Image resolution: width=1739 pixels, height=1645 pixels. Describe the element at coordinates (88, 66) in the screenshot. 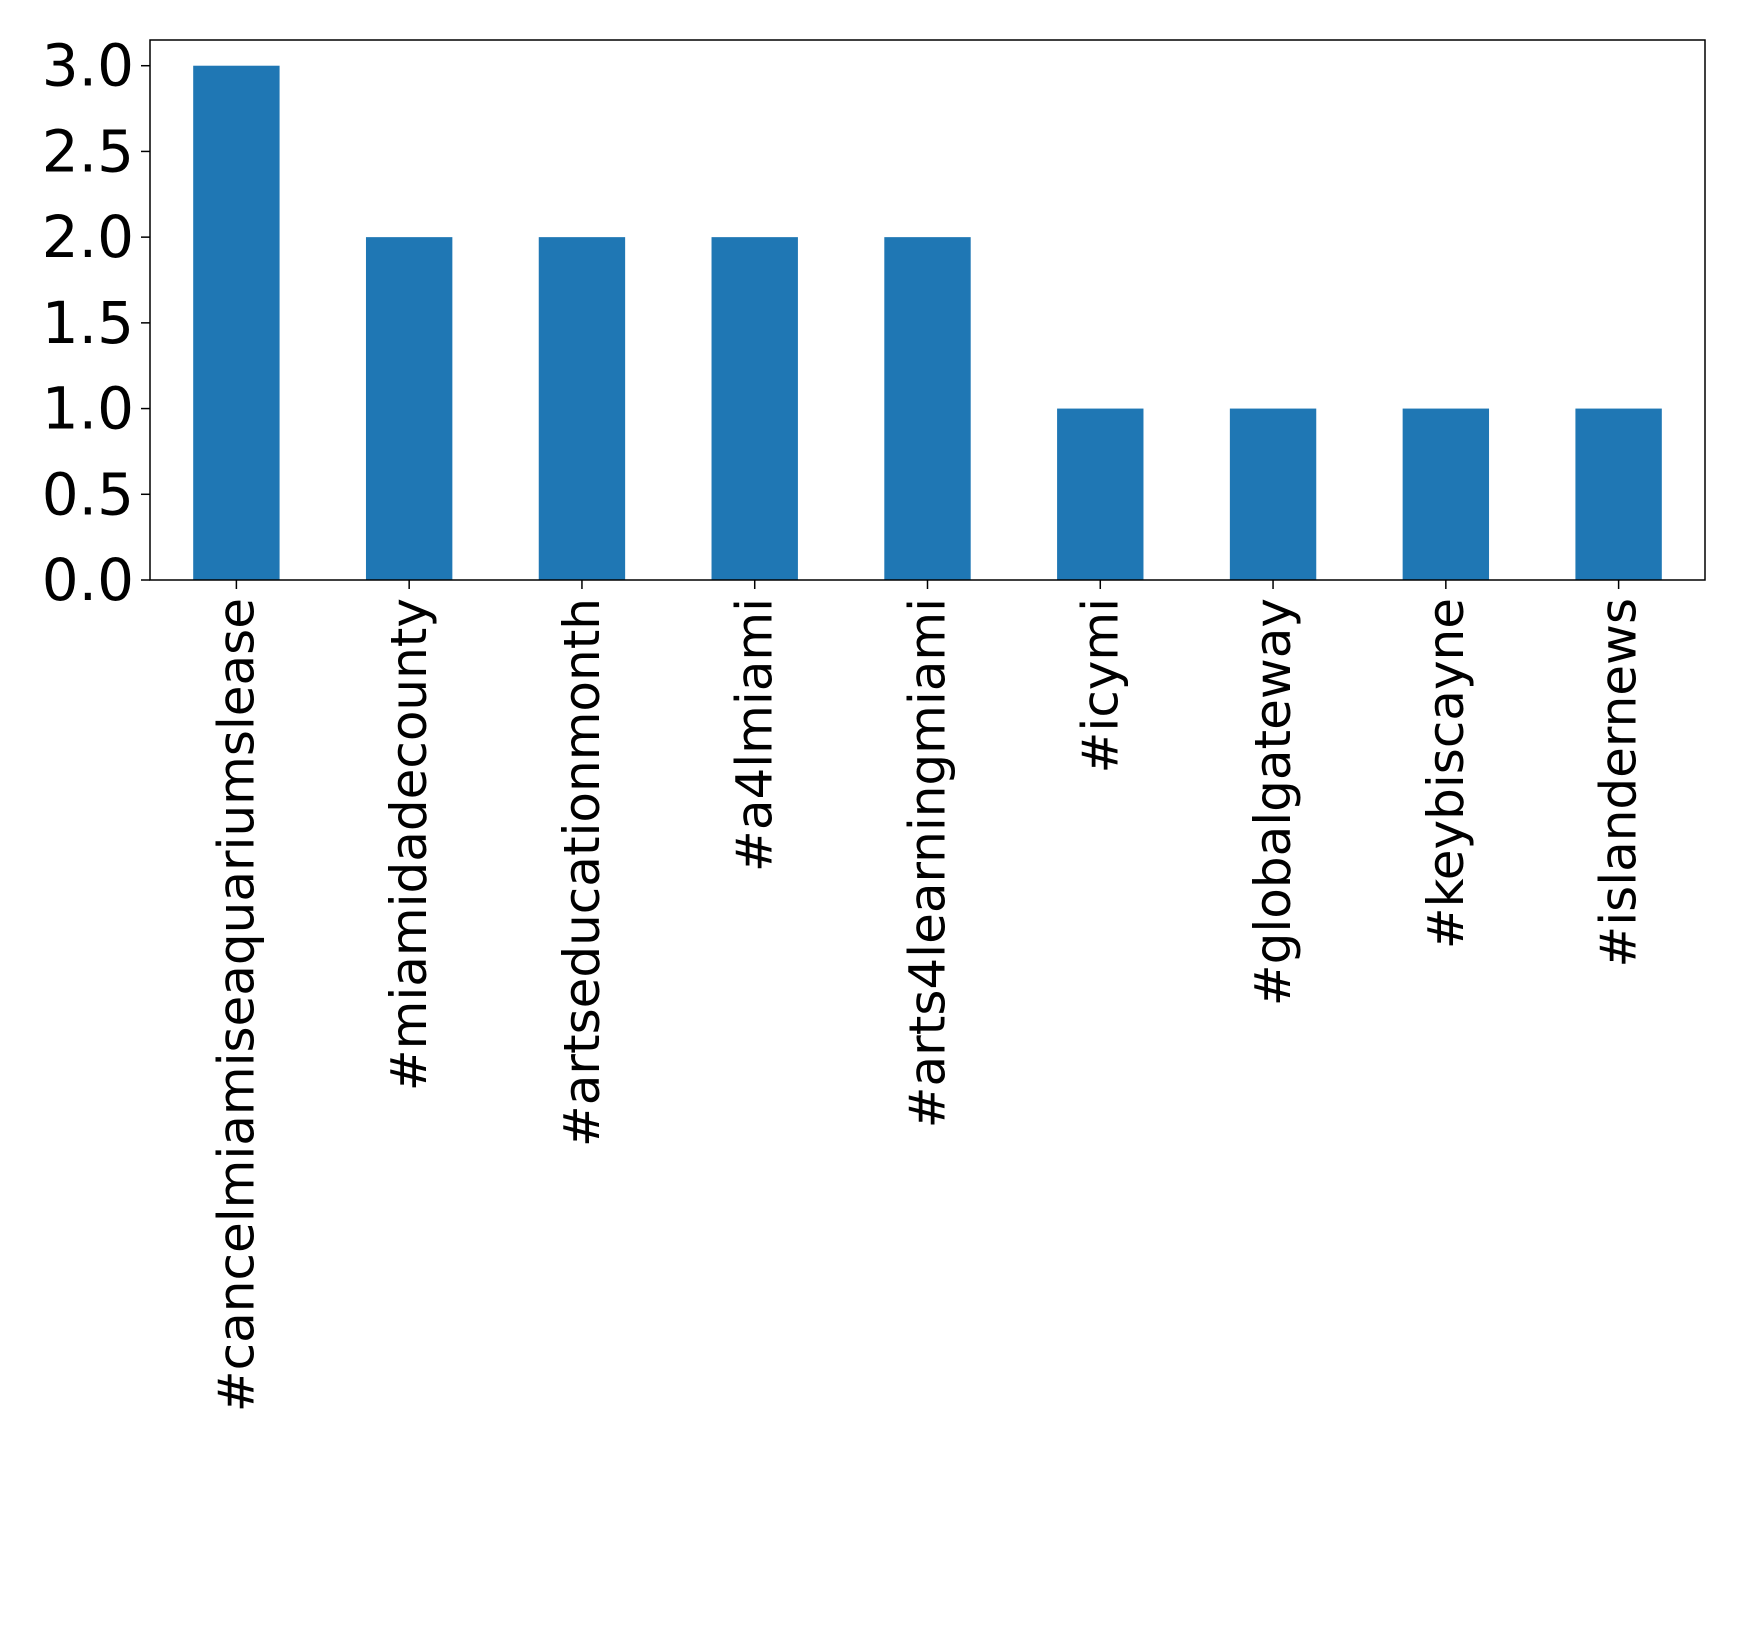

I see `y-tick-label: 3.0` at that location.